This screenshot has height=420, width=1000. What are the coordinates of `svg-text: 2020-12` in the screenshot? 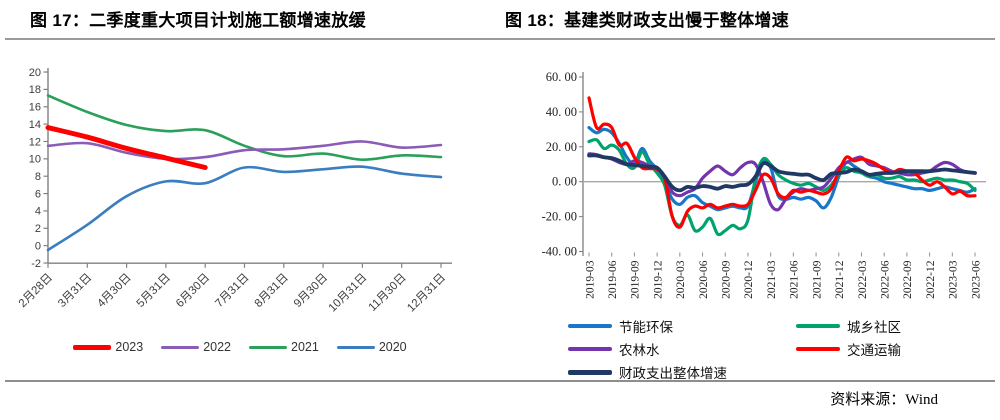 It's located at (749, 279).